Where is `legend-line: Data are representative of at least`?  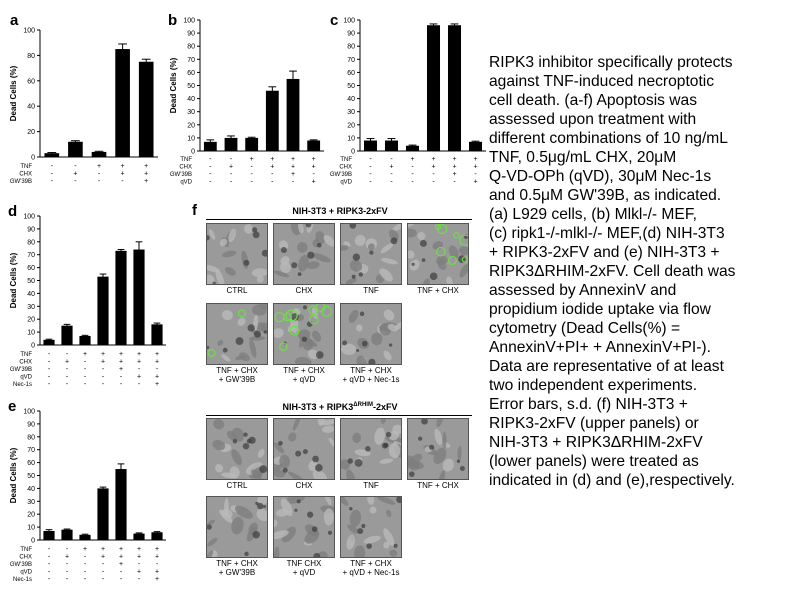
legend-line: Data are representative of at least is located at coordinates (606, 366).